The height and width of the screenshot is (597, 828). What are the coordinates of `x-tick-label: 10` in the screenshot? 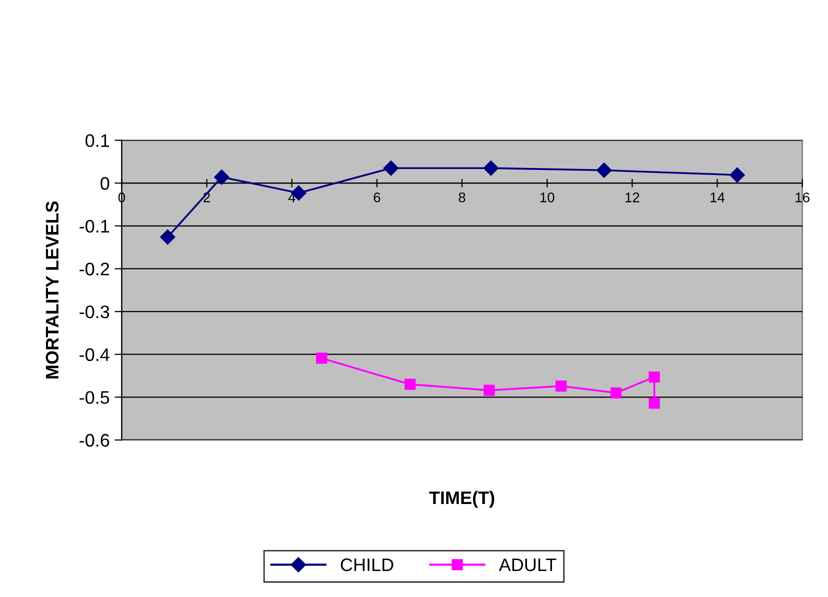 It's located at (547, 197).